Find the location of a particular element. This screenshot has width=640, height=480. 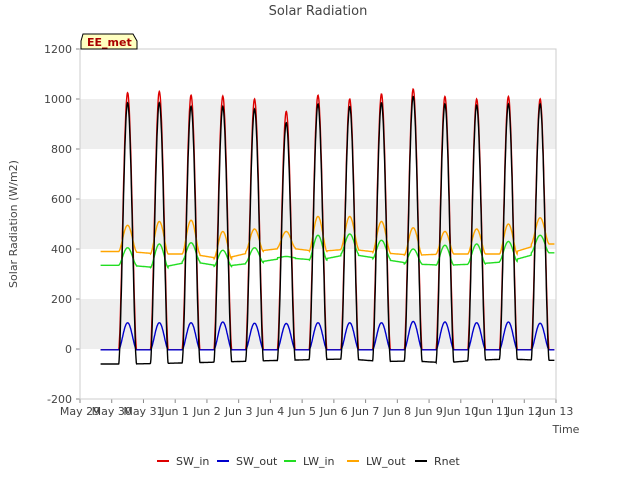

annotation-label: EE_met is located at coordinates (109, 42).